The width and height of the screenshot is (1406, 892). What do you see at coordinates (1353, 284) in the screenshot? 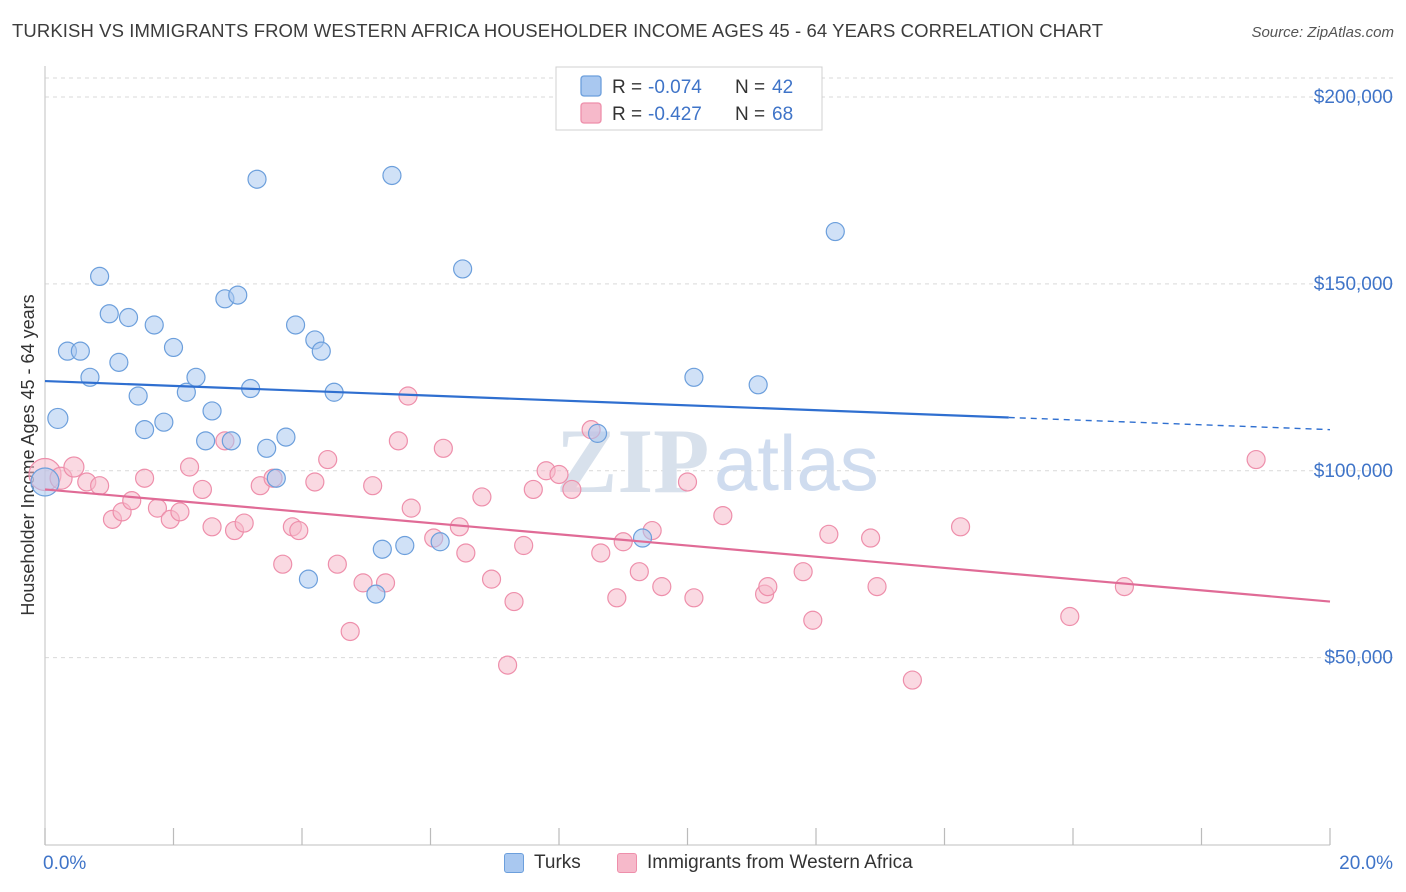
I see `y-tick-label: $150,000` at bounding box center [1353, 284].